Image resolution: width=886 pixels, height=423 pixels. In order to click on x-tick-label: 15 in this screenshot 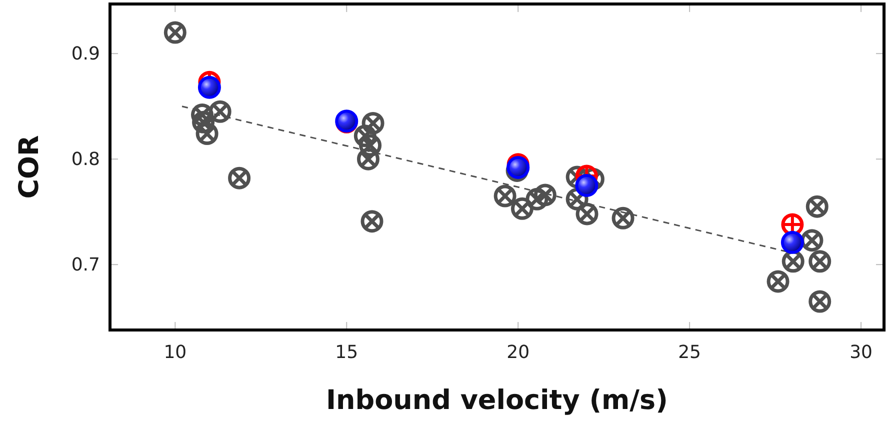, I will do `click(346, 352)`.